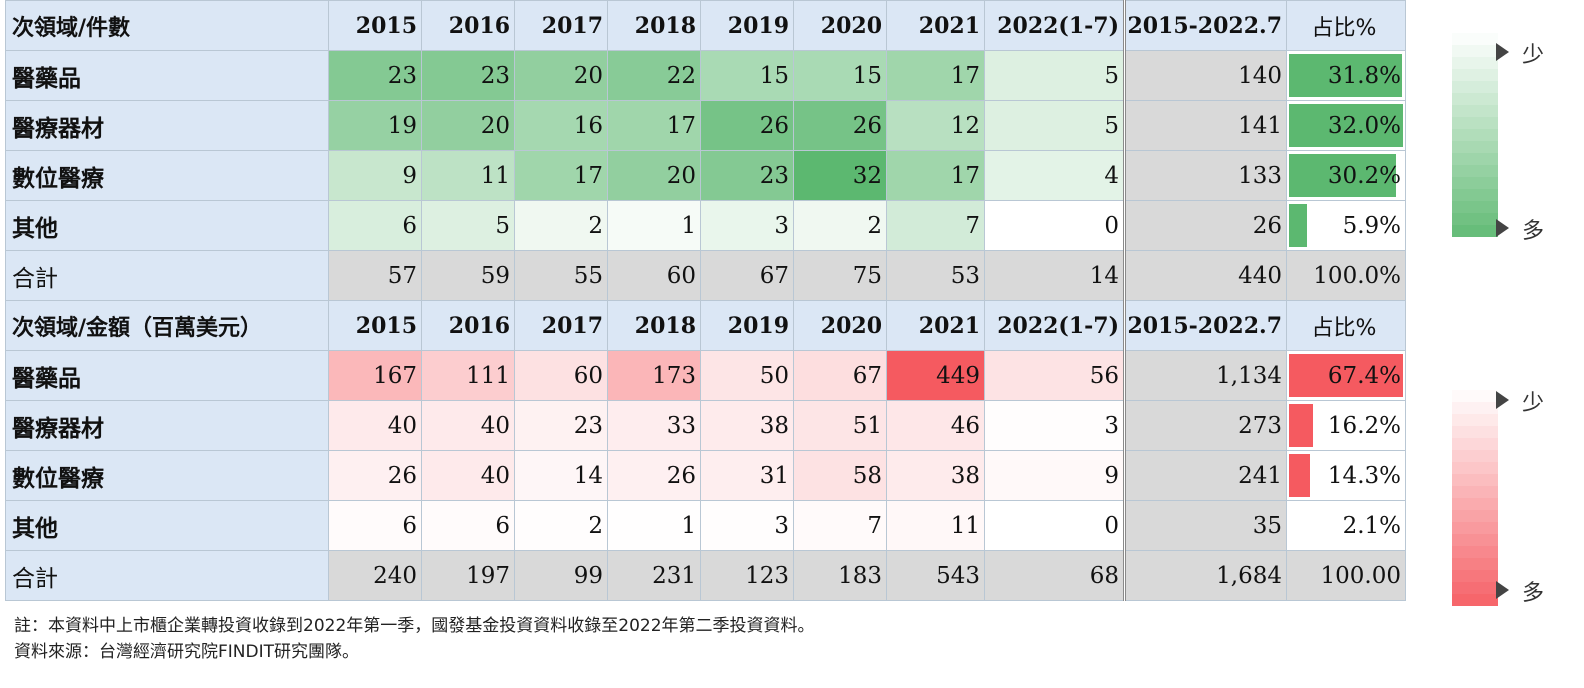 This screenshot has width=1584, height=688. I want to click on value-cell: 1, so click(654, 225).